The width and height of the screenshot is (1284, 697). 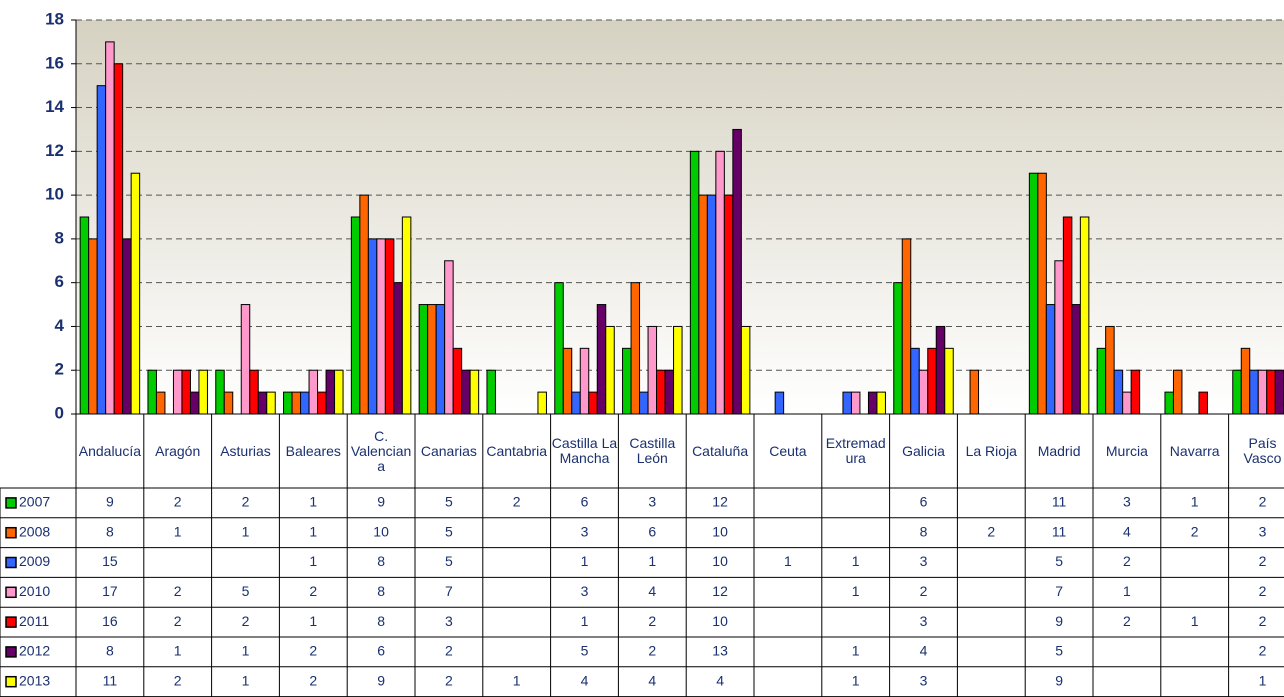 What do you see at coordinates (584, 450) in the screenshot?
I see `x-tick-label: Castilla La Mancha` at bounding box center [584, 450].